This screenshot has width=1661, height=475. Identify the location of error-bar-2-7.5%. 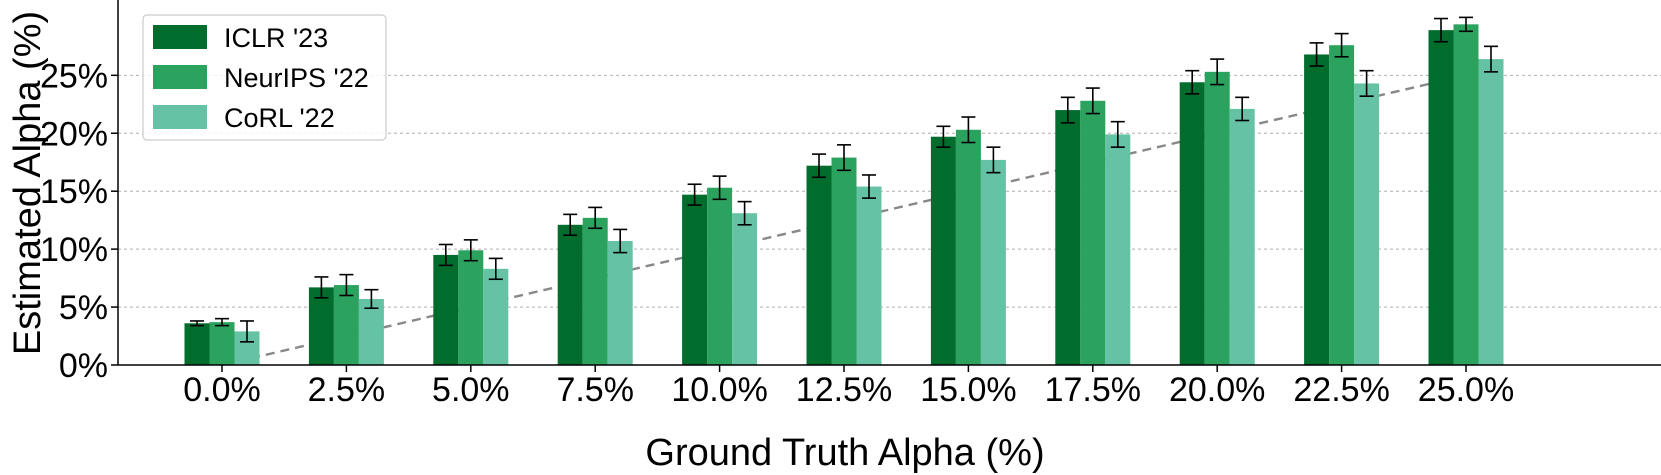
(595, 218).